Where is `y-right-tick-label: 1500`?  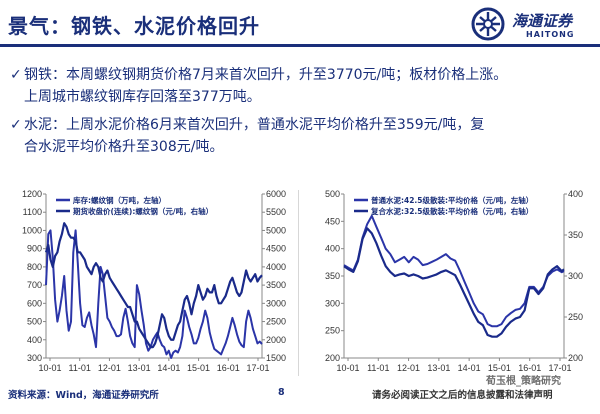
y-right-tick-label: 1500 is located at coordinates (276, 358).